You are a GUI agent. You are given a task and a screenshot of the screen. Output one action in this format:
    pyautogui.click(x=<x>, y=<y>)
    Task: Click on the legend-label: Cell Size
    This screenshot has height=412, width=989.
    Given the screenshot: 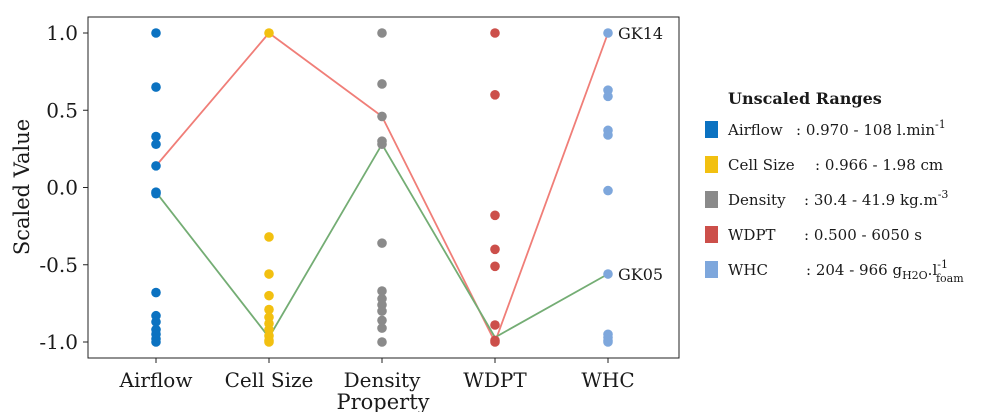 What is the action you would take?
    pyautogui.click(x=761, y=165)
    